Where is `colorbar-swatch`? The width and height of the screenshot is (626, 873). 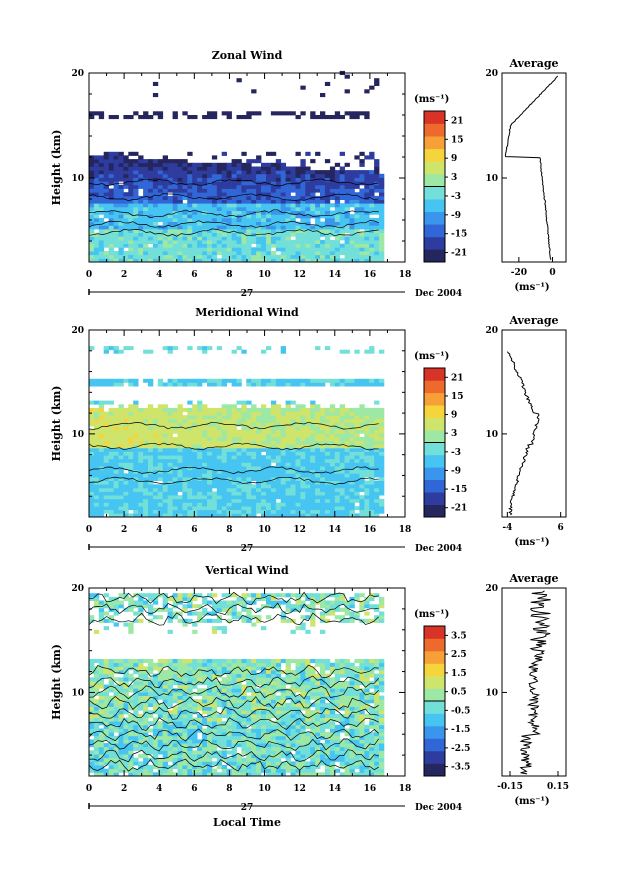
colorbar-swatch is located at coordinates (434, 218).